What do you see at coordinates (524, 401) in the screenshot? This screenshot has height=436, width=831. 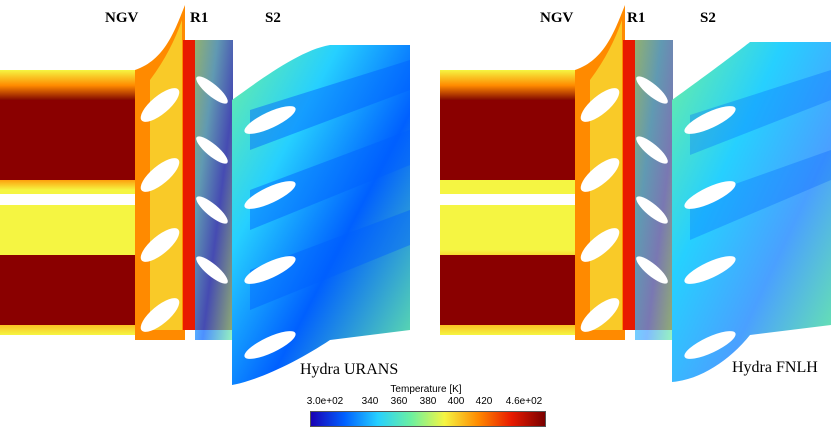 I see `colorbar-tick: 4.6e+02` at bounding box center [524, 401].